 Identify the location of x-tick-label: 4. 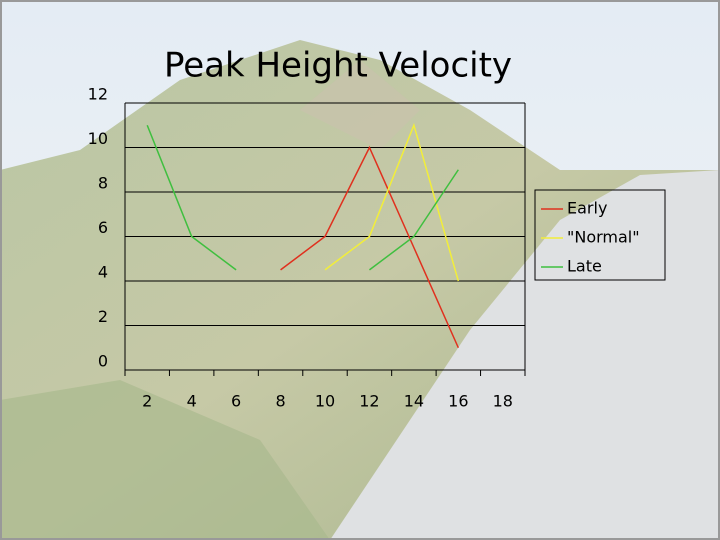
(192, 401).